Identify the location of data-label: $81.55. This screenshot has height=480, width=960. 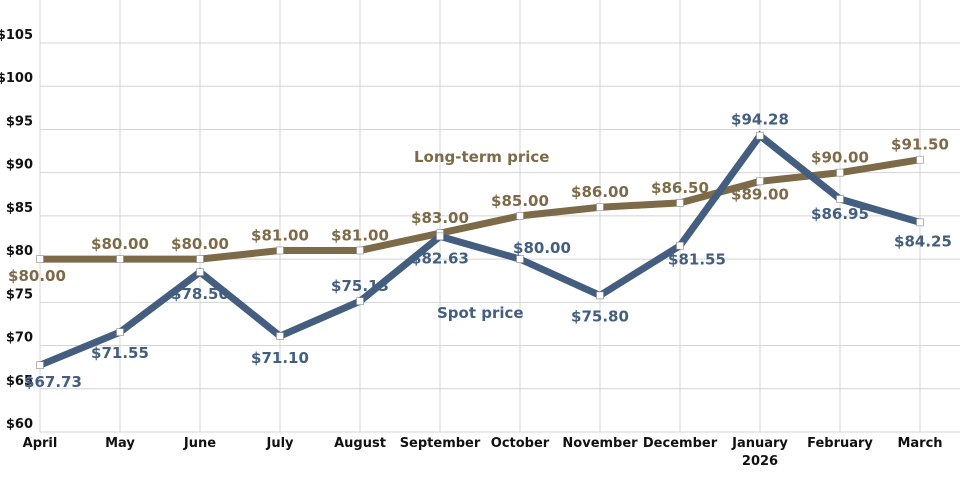
(697, 260).